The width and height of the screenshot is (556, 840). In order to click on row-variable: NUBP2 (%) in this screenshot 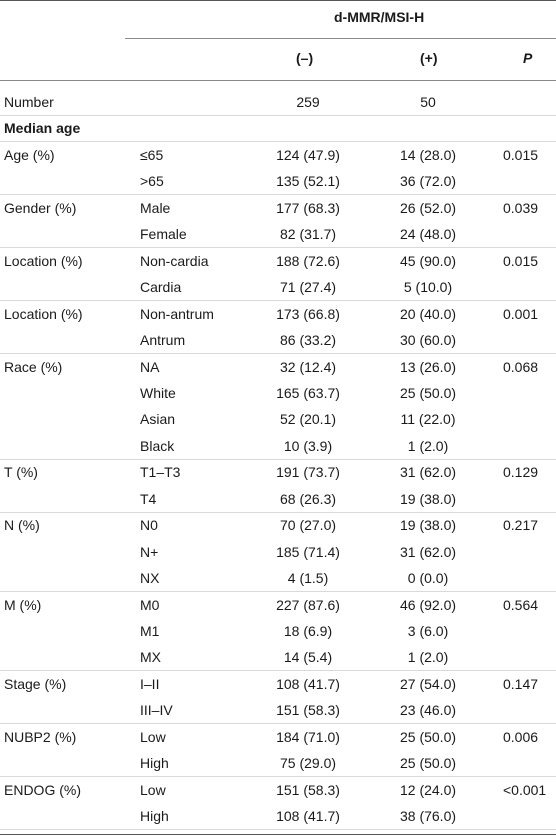, I will do `click(40, 736)`.